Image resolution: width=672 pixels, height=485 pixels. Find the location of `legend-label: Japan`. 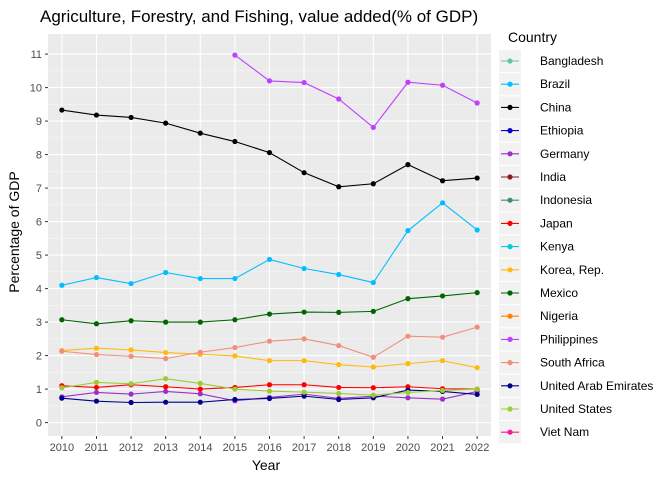

legend-label: Japan is located at coordinates (556, 223).